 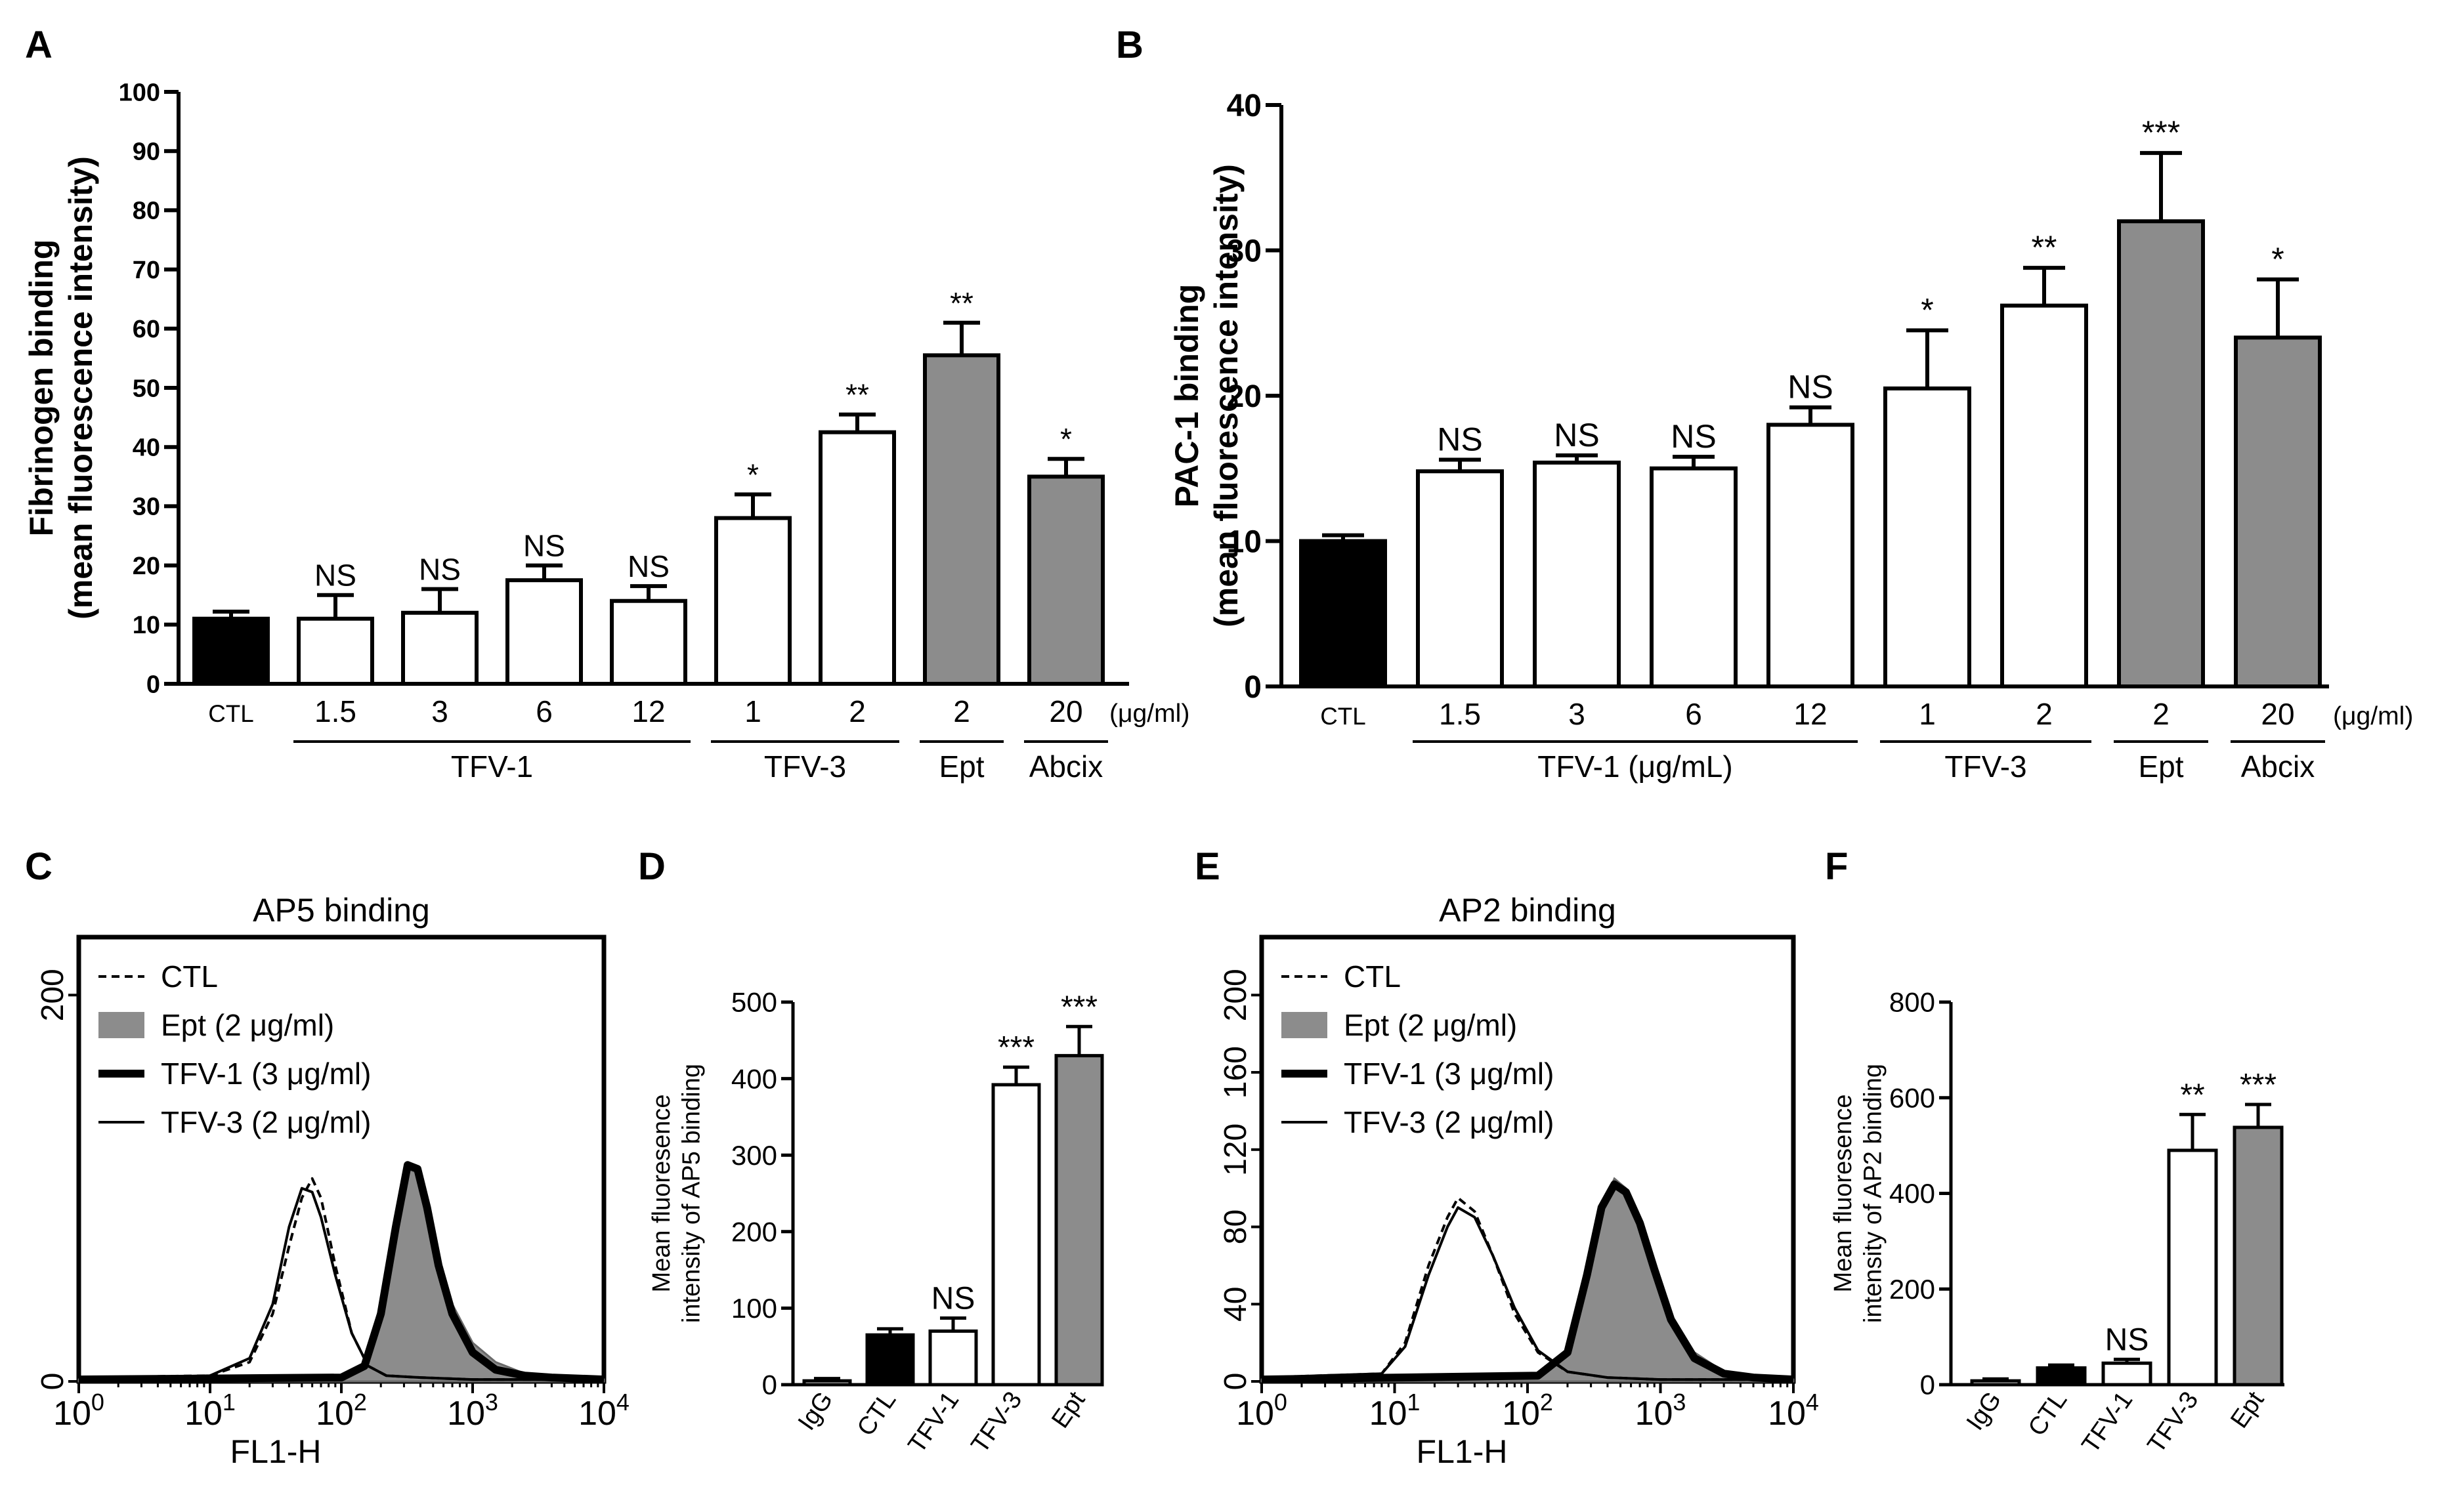 What do you see at coordinates (1235, 1150) in the screenshot?
I see `y-tick-label: 120` at bounding box center [1235, 1150].